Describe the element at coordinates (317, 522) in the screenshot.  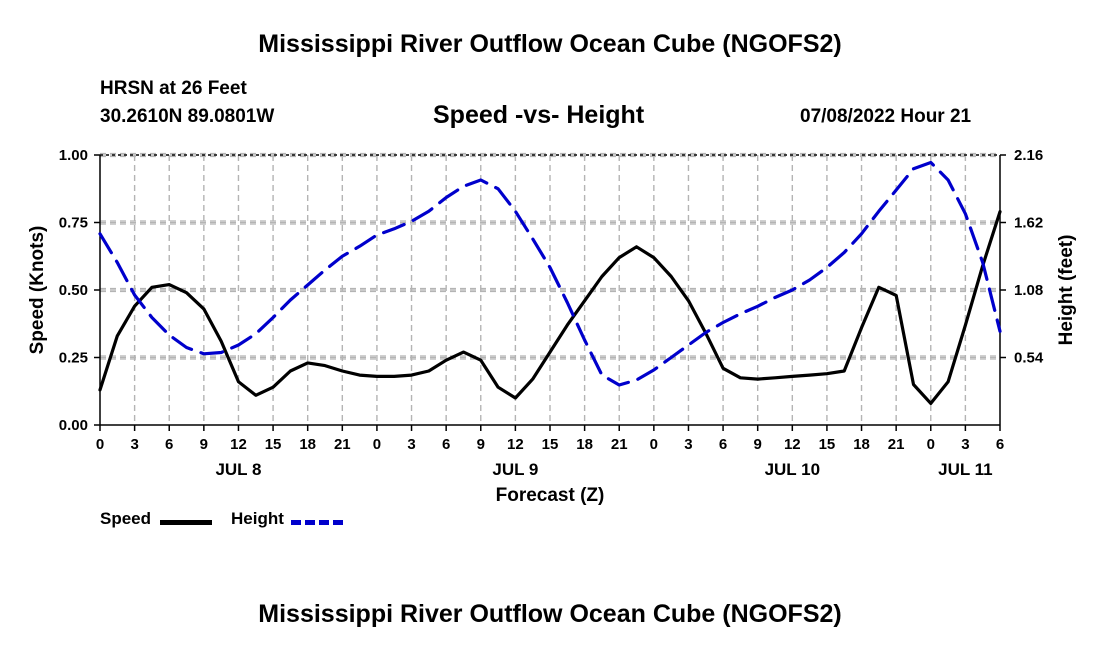
I see `legend-height-swatch` at that location.